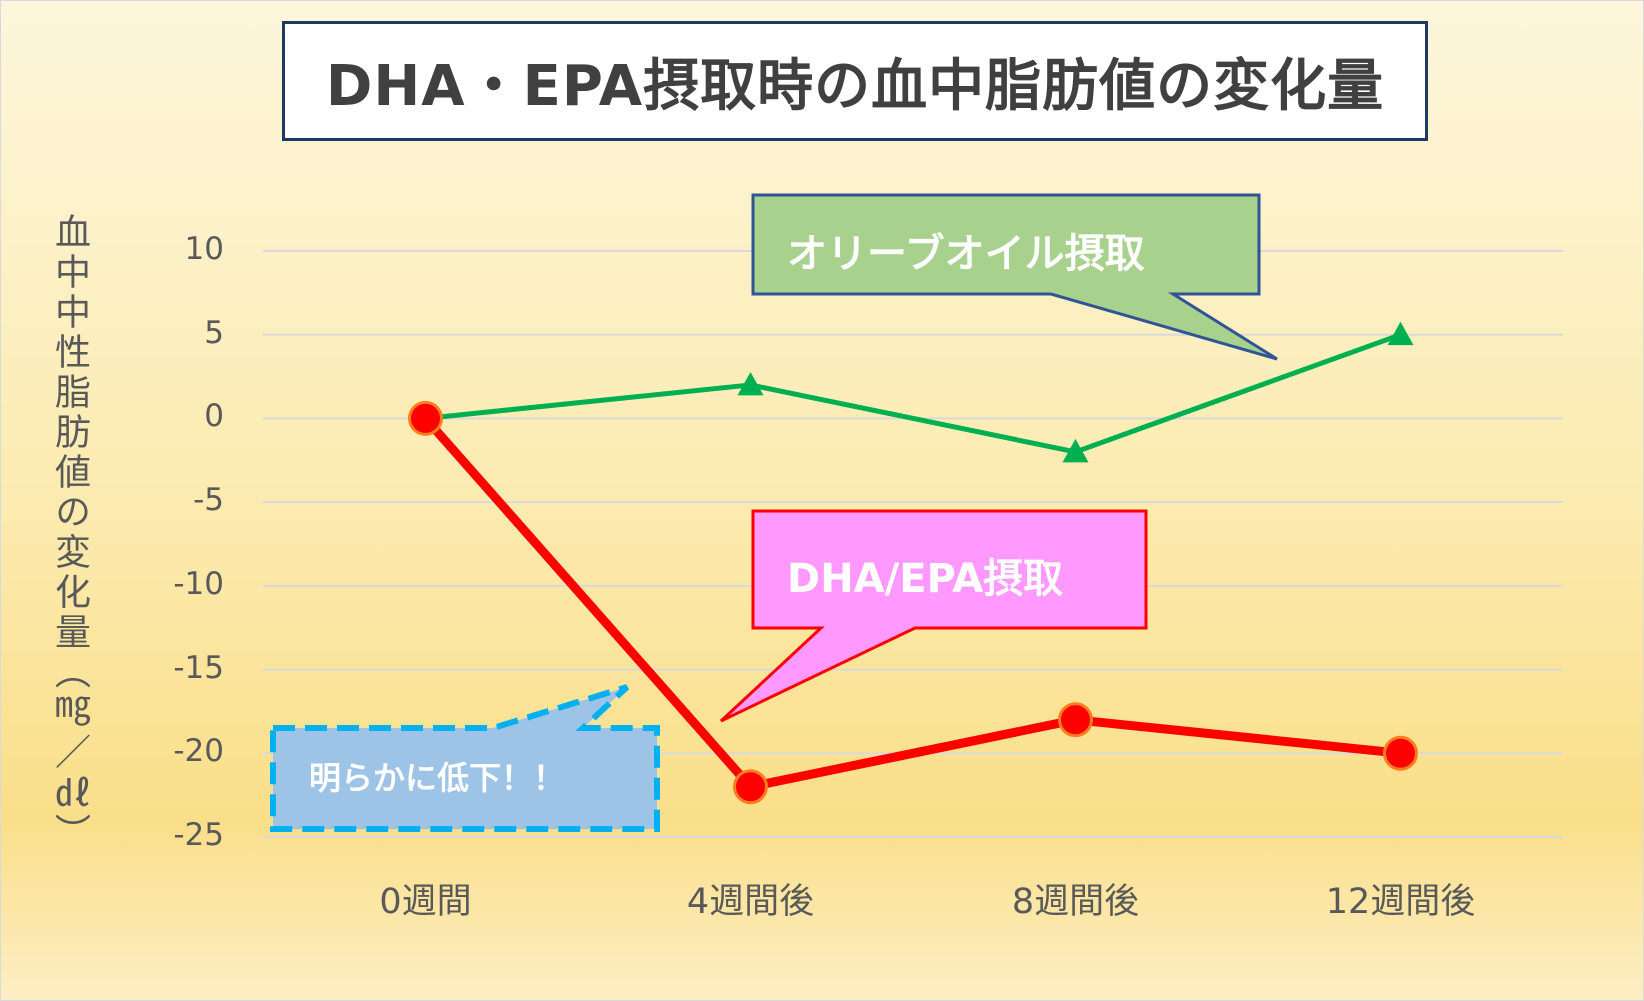 This screenshot has height=1001, width=1644. Describe the element at coordinates (69, 533) in the screenshot. I see `y-axis-label: 血中中性脂肪値の変化量（㎎／㎗）` at that location.